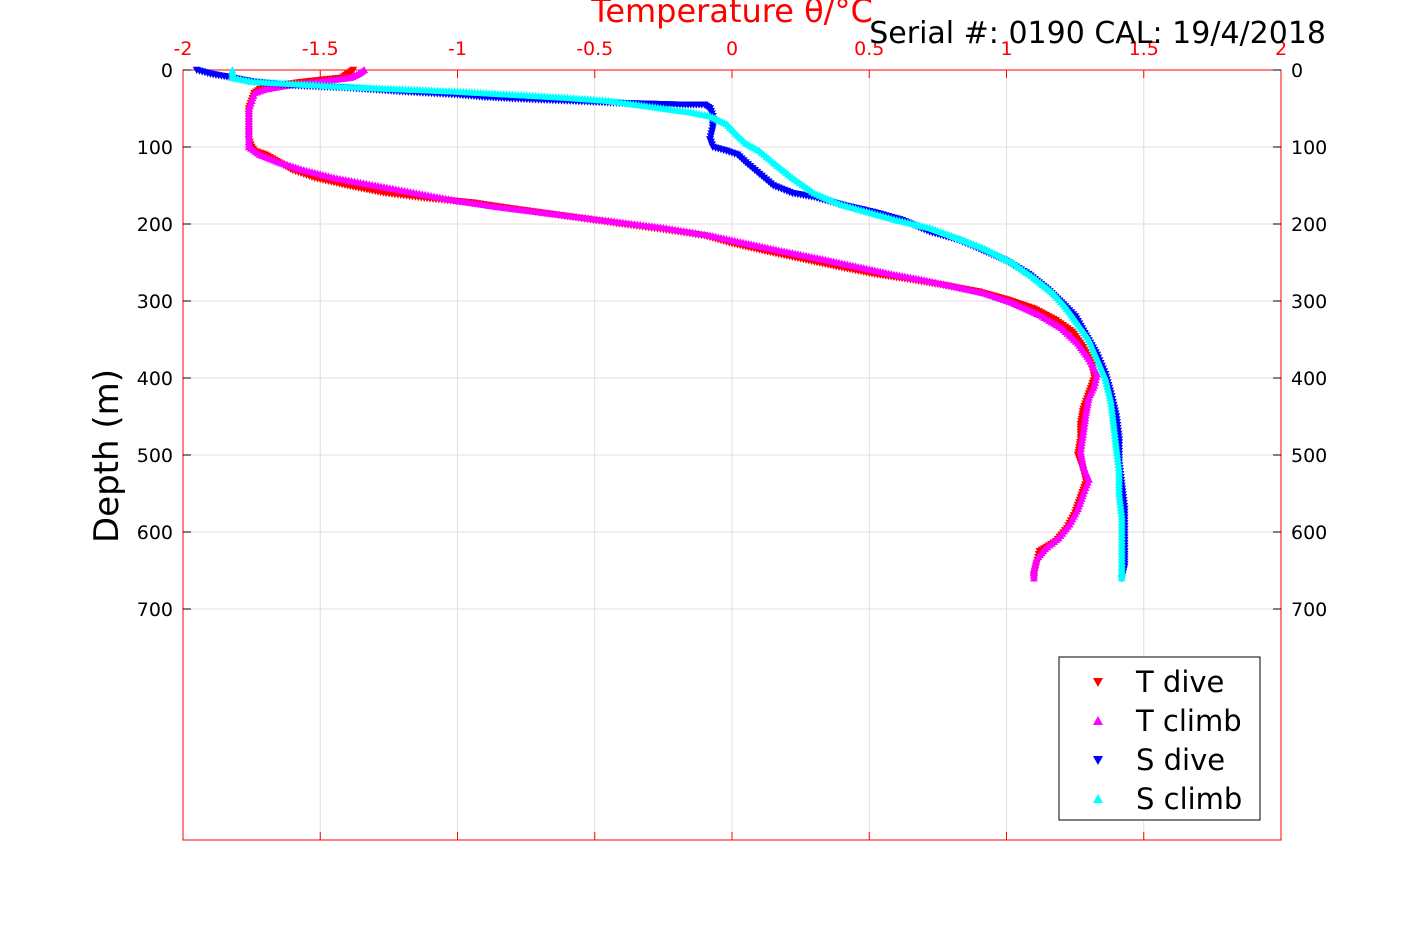  Describe the element at coordinates (1309, 225) in the screenshot. I see `y-tick-label-right: 200` at that location.